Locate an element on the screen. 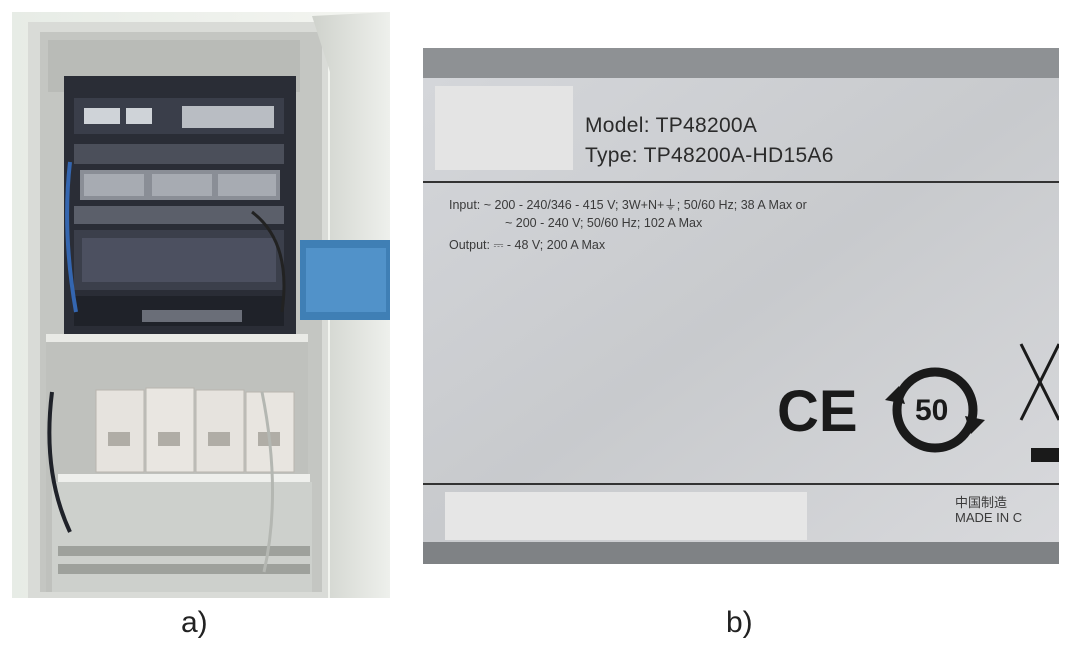 The width and height of the screenshot is (1065, 651). caption-a: a) is located at coordinates (194, 622).